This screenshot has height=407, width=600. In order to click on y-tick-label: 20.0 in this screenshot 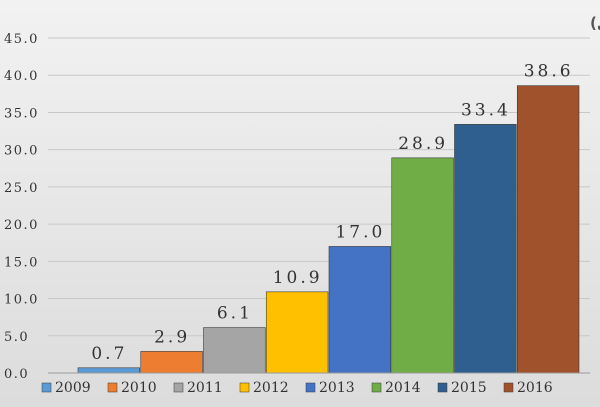, I will do `click(21, 225)`.